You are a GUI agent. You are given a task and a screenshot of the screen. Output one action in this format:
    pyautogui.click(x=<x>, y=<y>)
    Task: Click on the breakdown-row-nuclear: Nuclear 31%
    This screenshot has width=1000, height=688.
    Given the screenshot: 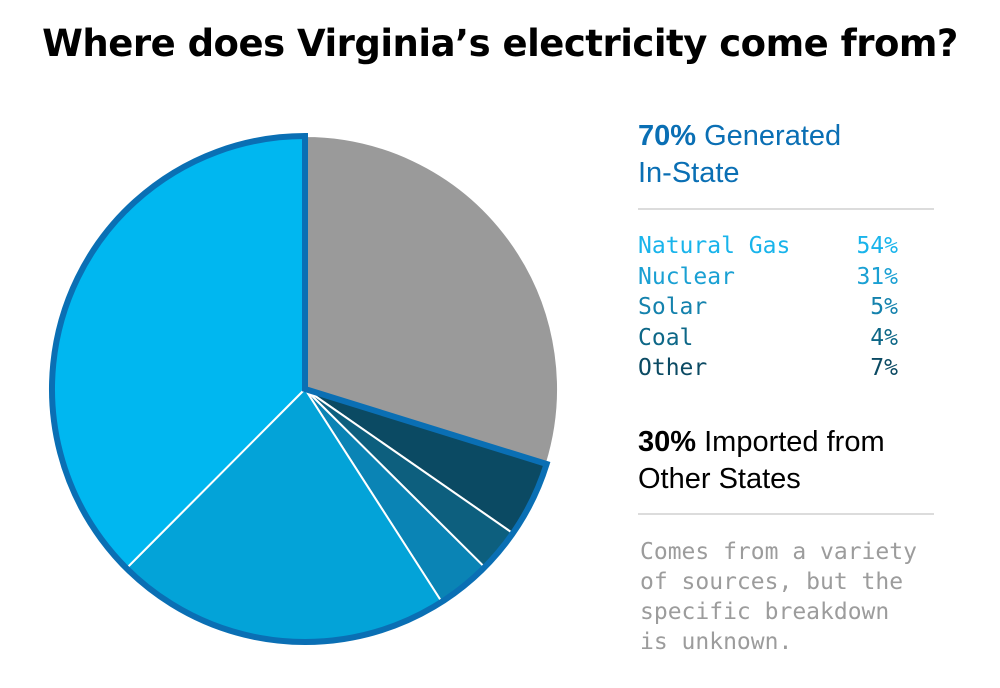 What is the action you would take?
    pyautogui.click(x=768, y=277)
    